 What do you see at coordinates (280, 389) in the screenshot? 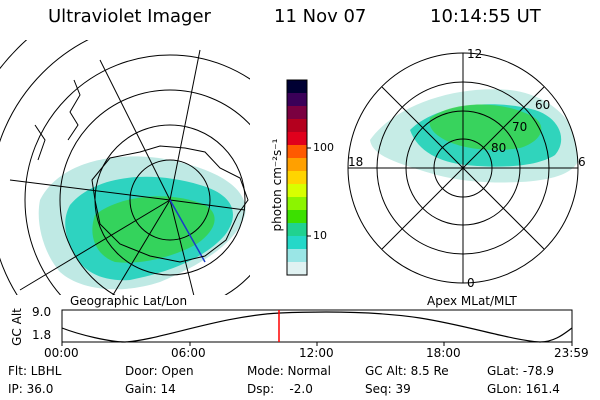
I see `info-dsp: Dsp: -2.0` at bounding box center [280, 389].